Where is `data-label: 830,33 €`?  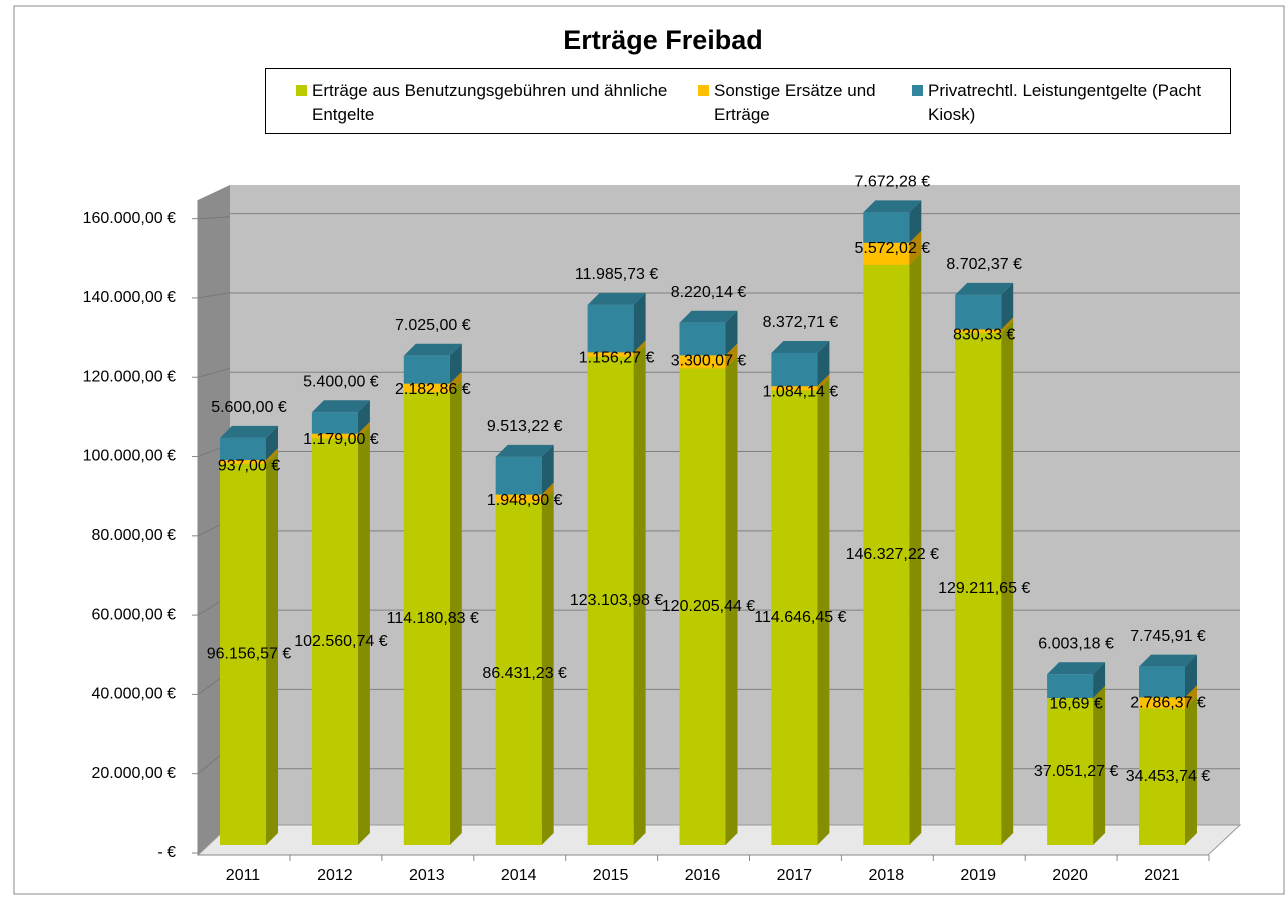
data-label: 830,33 € is located at coordinates (984, 335).